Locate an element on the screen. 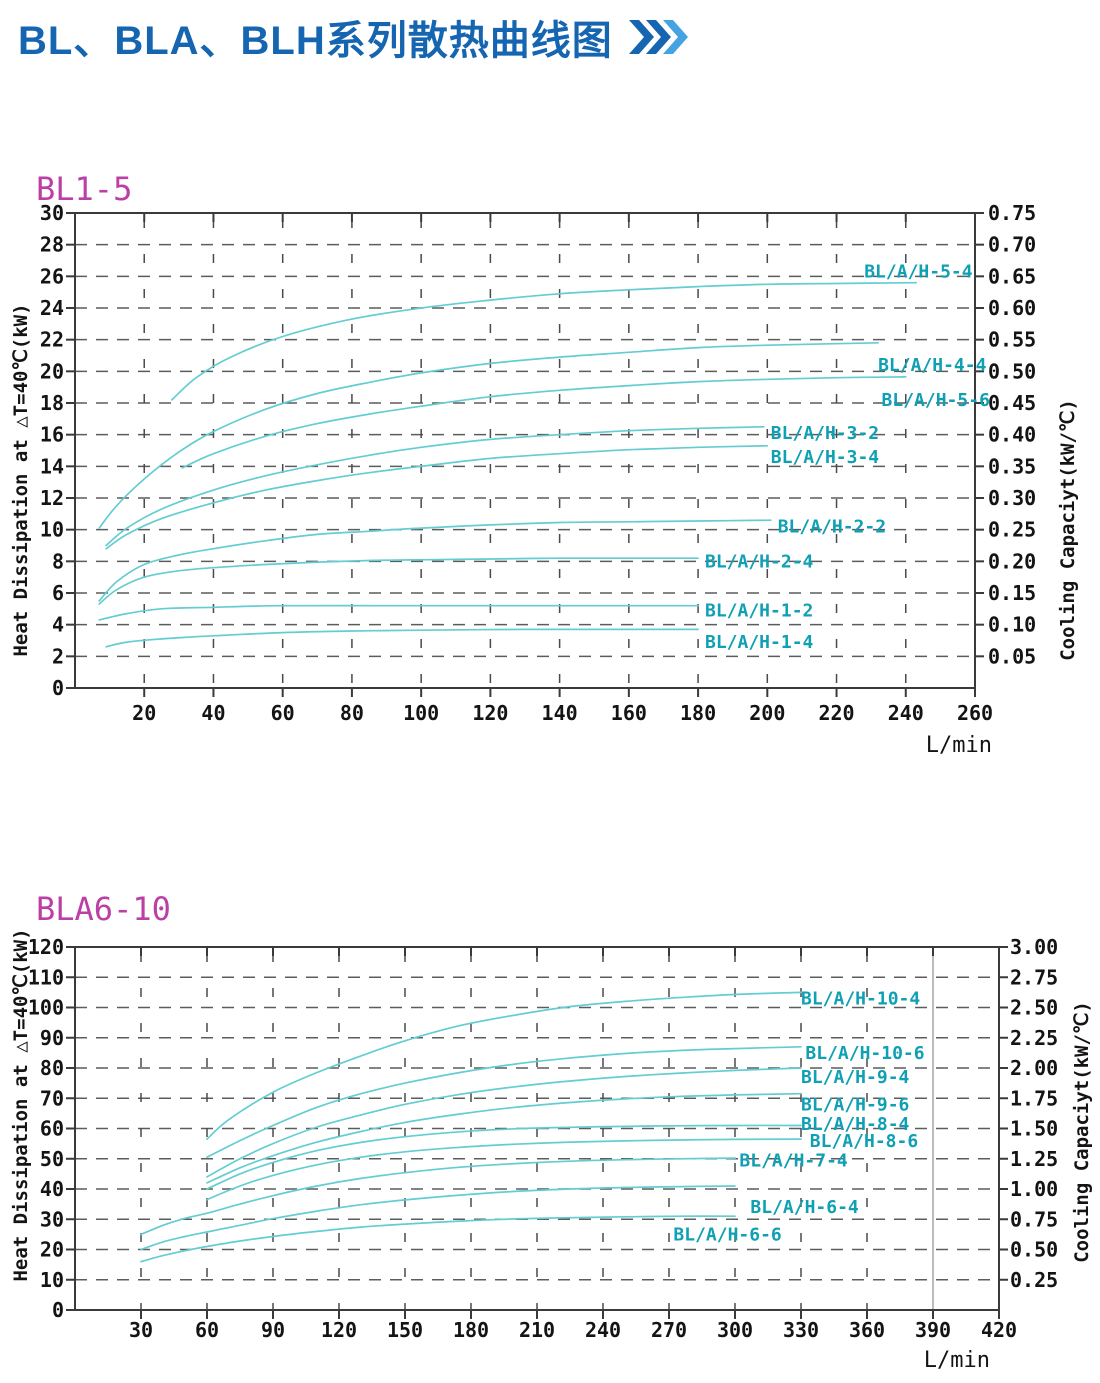 The width and height of the screenshot is (1100, 1383). curve-label-BL/A/H-1-4: BL/A/H-1-4 is located at coordinates (759, 642).